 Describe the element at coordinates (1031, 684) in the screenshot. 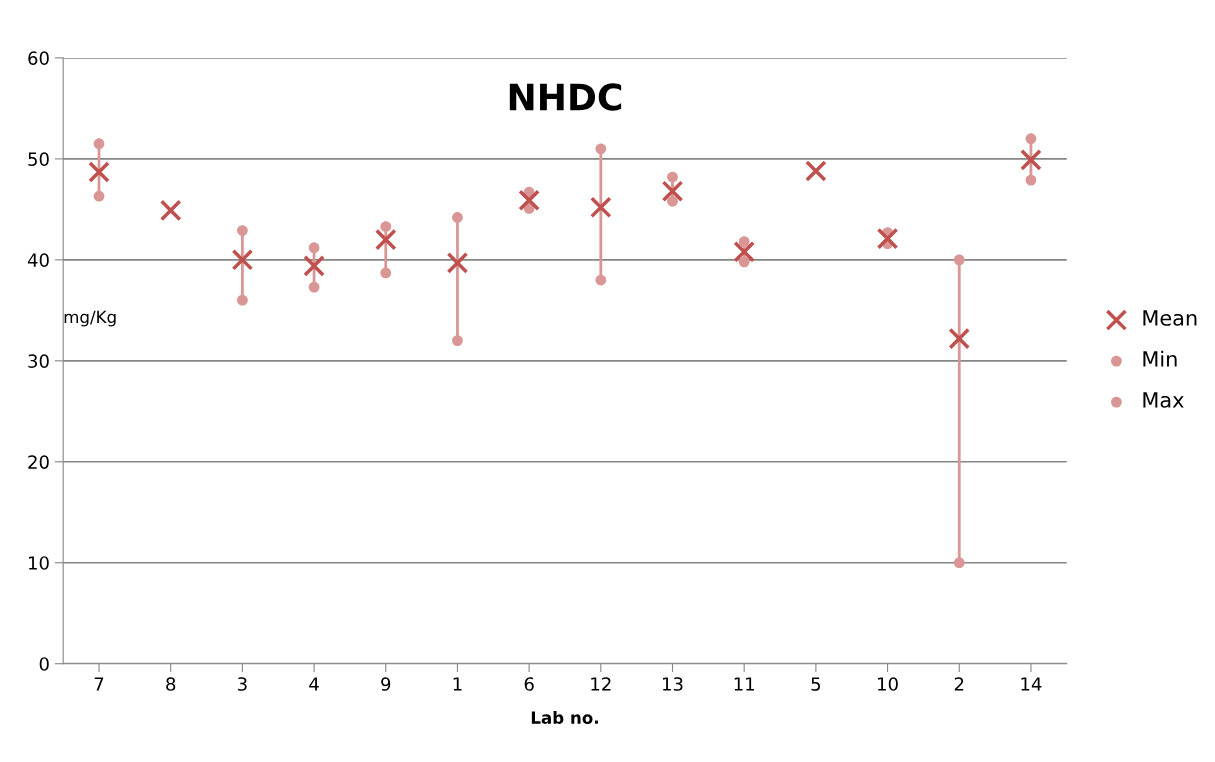

I see `x-tick-label: 14` at that location.